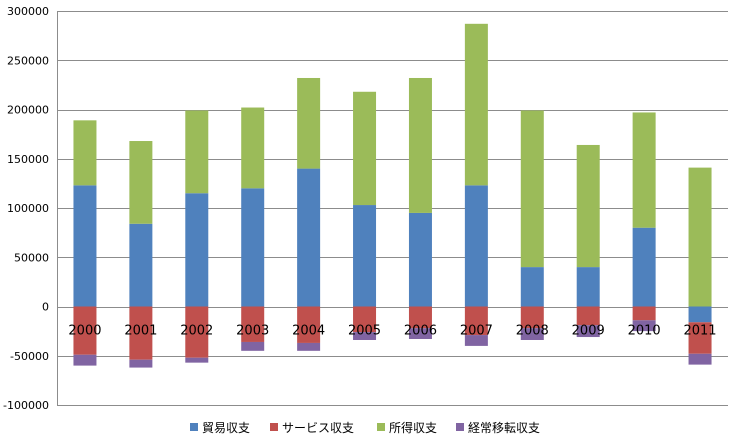  What do you see at coordinates (26, 405) in the screenshot?
I see `y-tick-label: -100000` at bounding box center [26, 405].